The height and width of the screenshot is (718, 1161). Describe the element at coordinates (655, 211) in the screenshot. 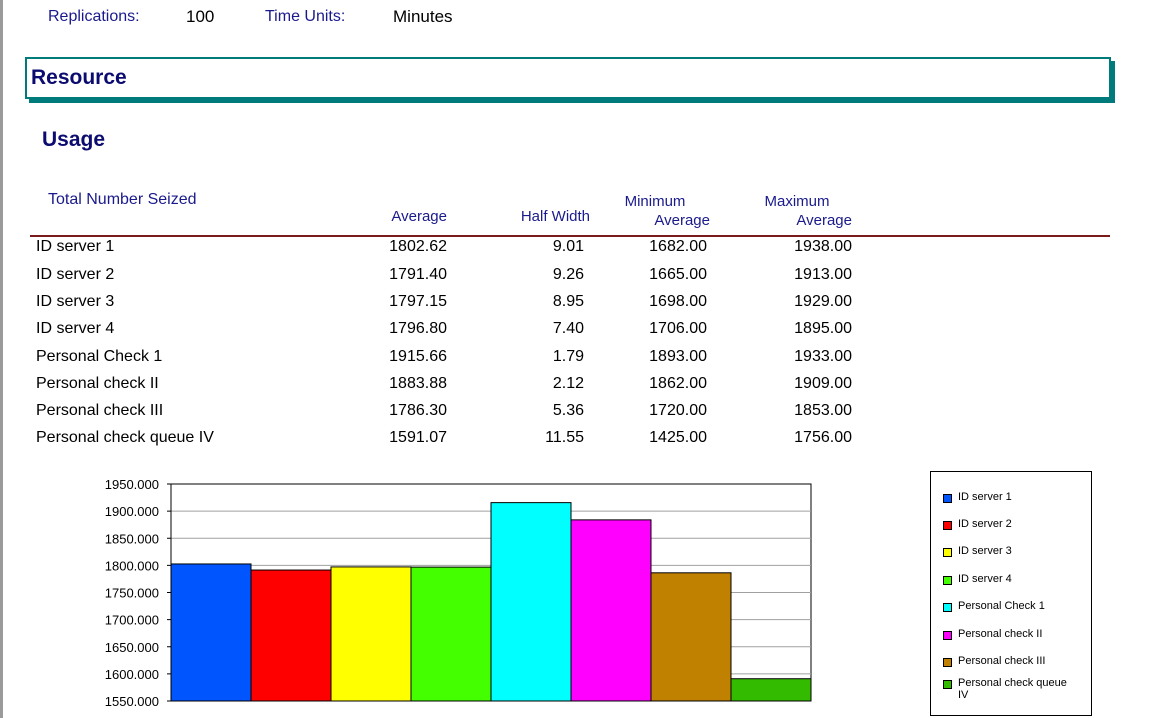

I see `col-header-min-average: Minimum Average` at that location.